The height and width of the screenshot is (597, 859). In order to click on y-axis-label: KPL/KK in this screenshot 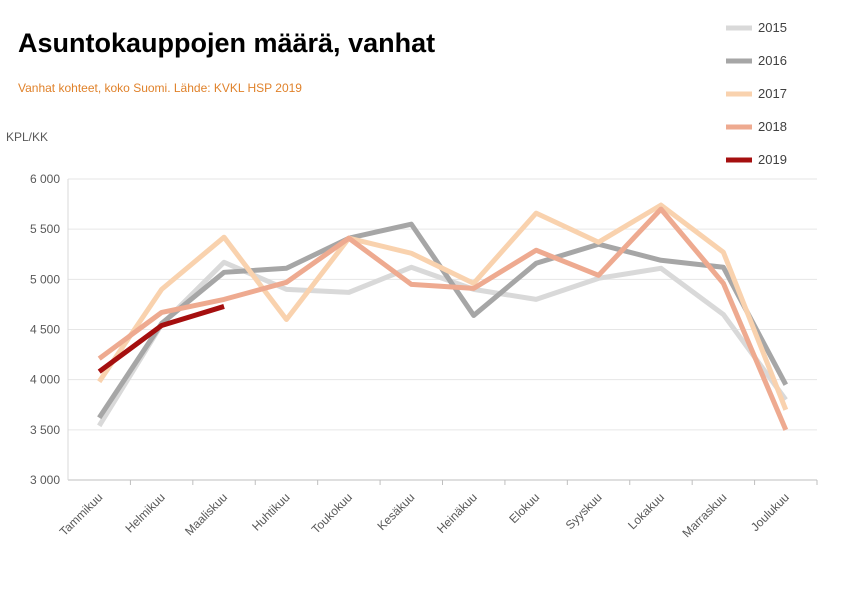, I will do `click(27, 137)`.